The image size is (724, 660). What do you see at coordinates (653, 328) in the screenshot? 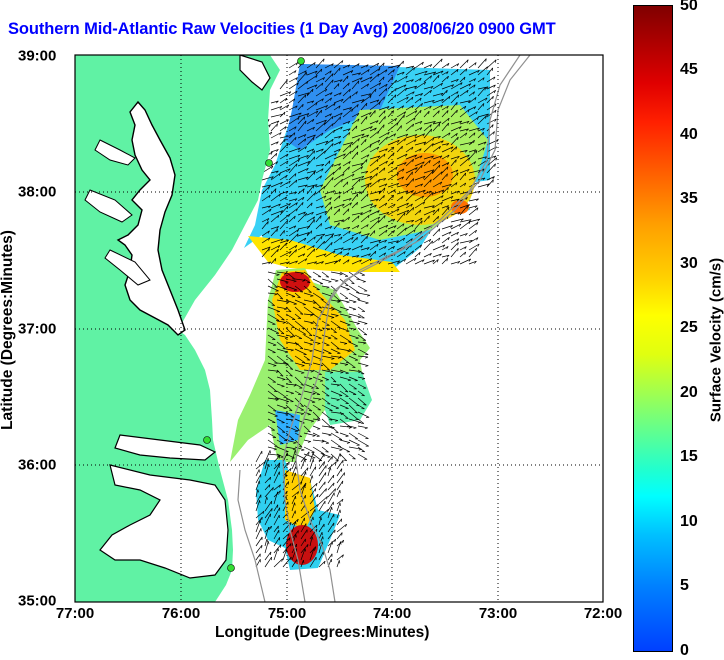
I see `colorbar` at bounding box center [653, 328].